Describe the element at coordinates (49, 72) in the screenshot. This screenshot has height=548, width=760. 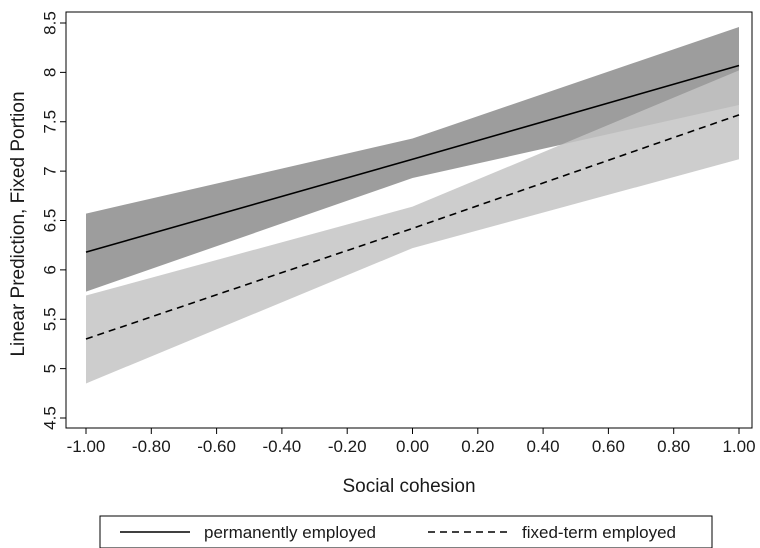
I see `y-tick-label: 8` at that location.